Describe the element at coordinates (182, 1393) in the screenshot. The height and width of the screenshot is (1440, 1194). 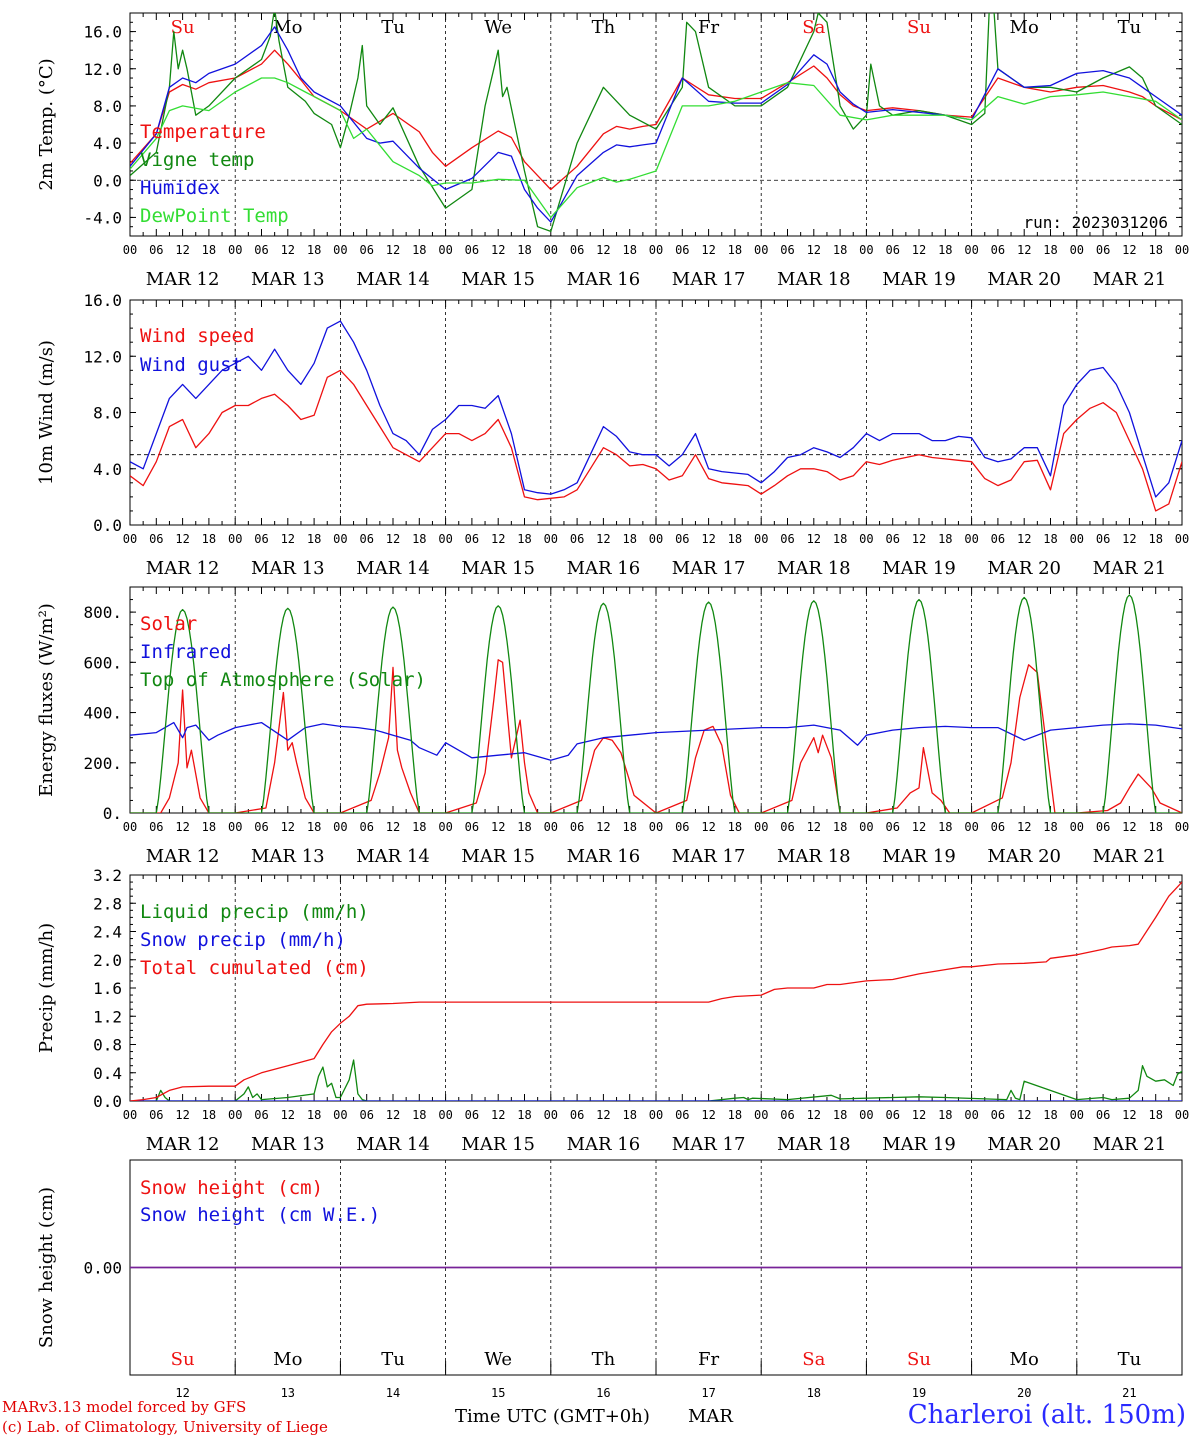
I see `day-number-label: 12` at that location.